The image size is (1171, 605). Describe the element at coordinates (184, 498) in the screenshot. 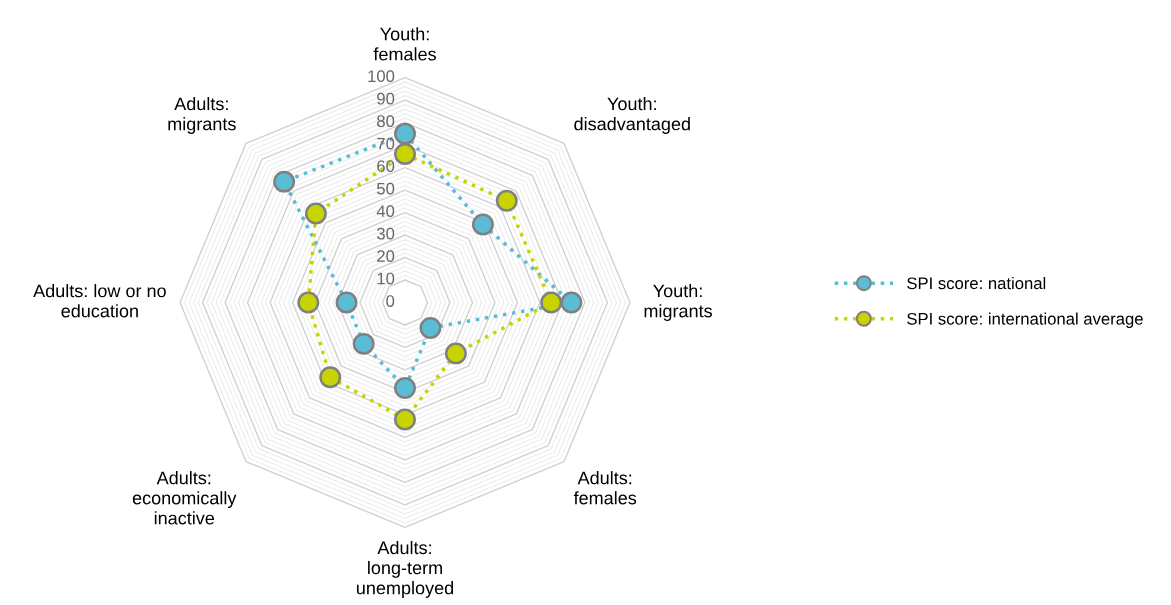

I see `spoke-label: Adults: economically inactive` at that location.